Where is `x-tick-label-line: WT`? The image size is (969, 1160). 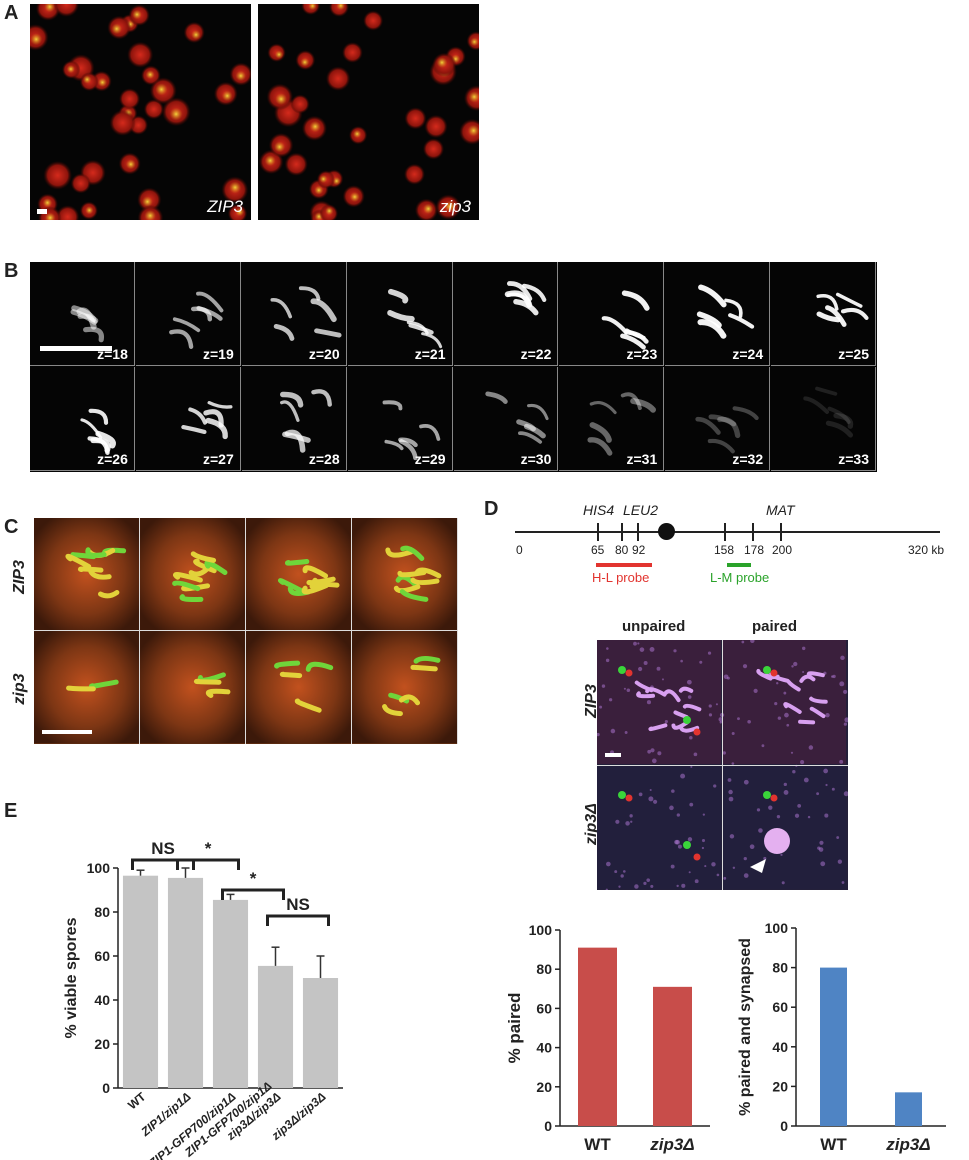
x-tick-label-line: WT is located at coordinates (137, 1100).